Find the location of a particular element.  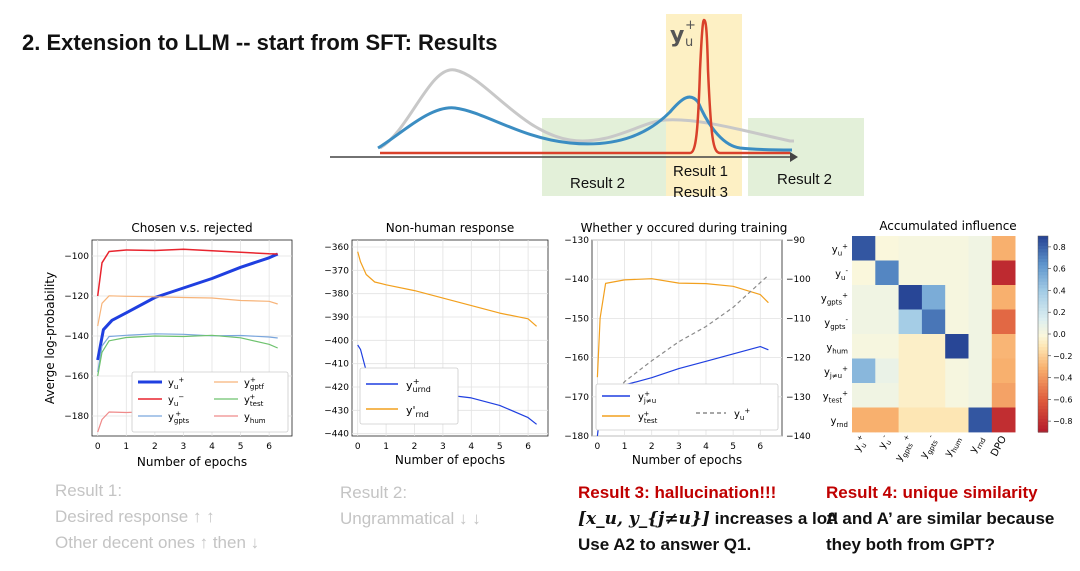

chart1-ylabel: Averge log-probability is located at coordinates (50, 338).